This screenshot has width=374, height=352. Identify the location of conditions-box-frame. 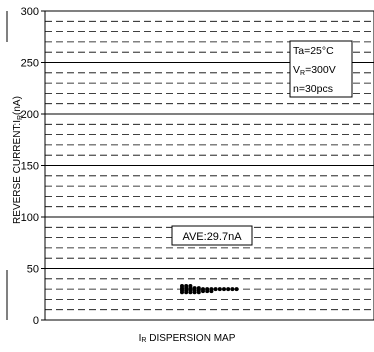
(321, 69).